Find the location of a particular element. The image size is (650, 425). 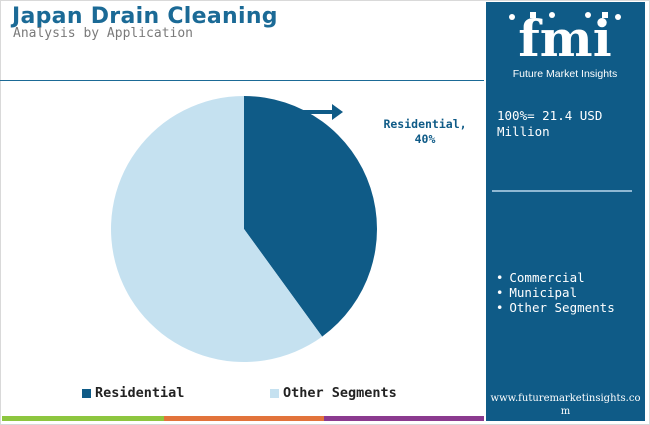

legend-label-other-segments: Other Segments is located at coordinates (340, 393).